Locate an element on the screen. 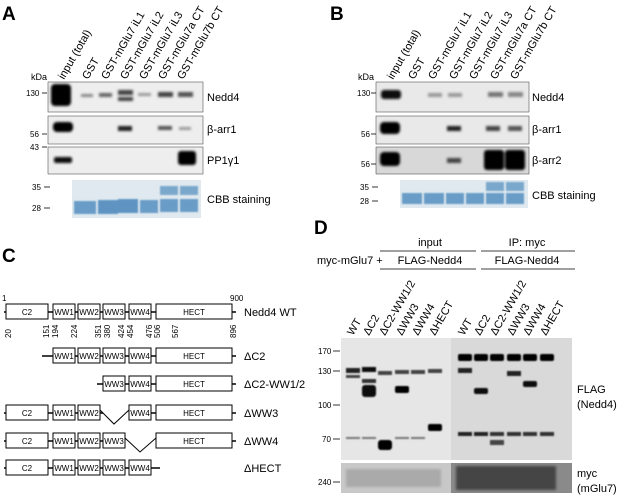 Image resolution: width=617 pixels, height=495 pixels. lane-label: GST is located at coordinates (417, 69).